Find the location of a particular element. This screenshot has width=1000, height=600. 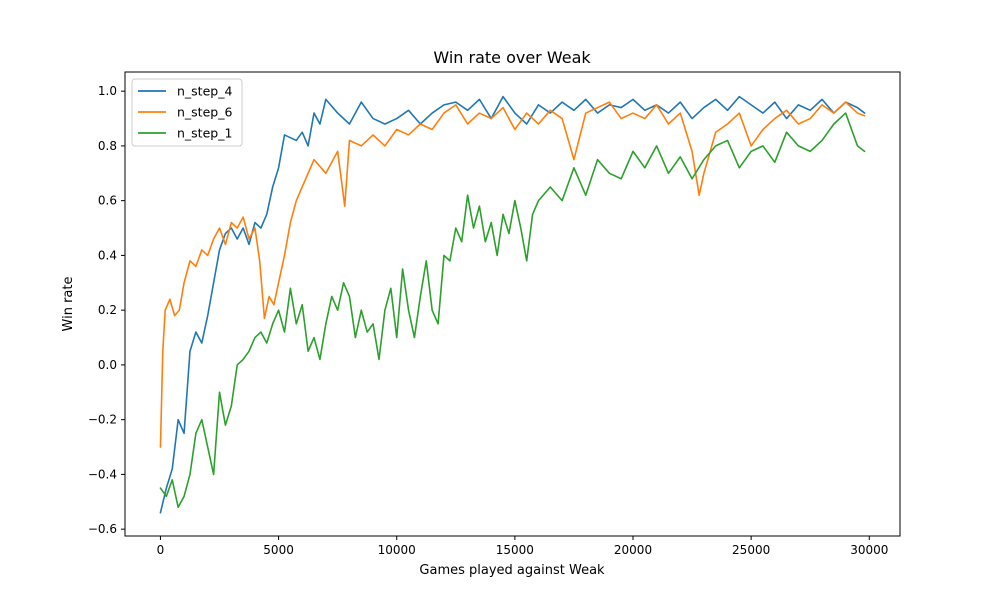

y-tick-label: −0.2 is located at coordinates (102, 420).